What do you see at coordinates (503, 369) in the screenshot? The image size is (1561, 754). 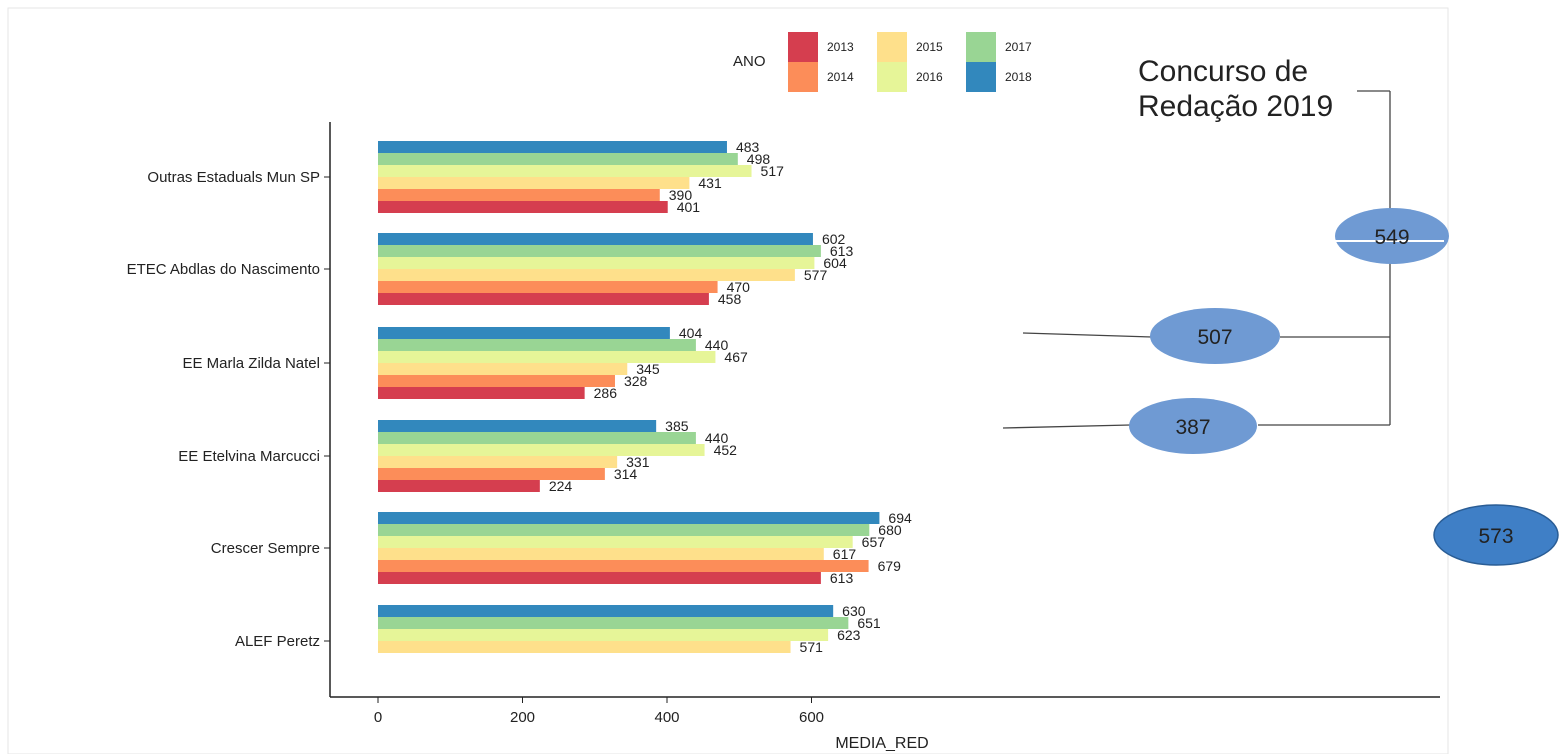 I see `bar-ee-marla-zilda-natel-2015` at bounding box center [503, 369].